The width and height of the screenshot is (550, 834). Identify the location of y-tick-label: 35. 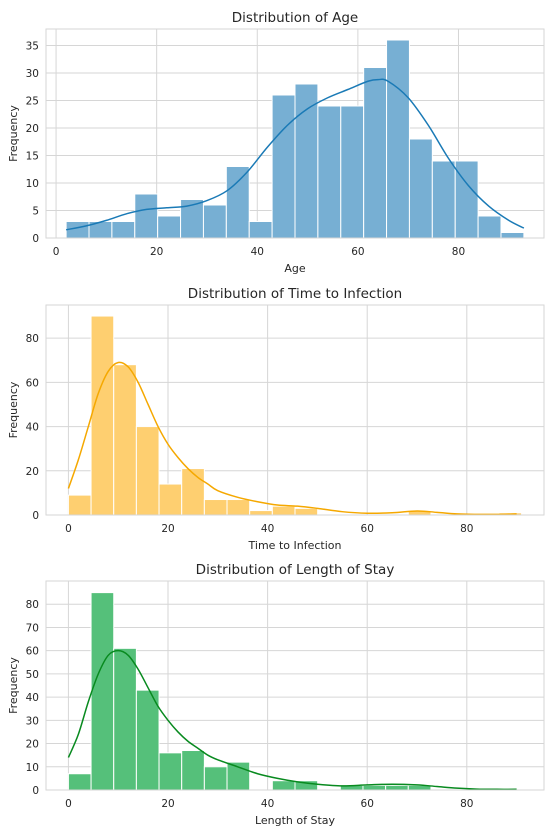
(32, 47).